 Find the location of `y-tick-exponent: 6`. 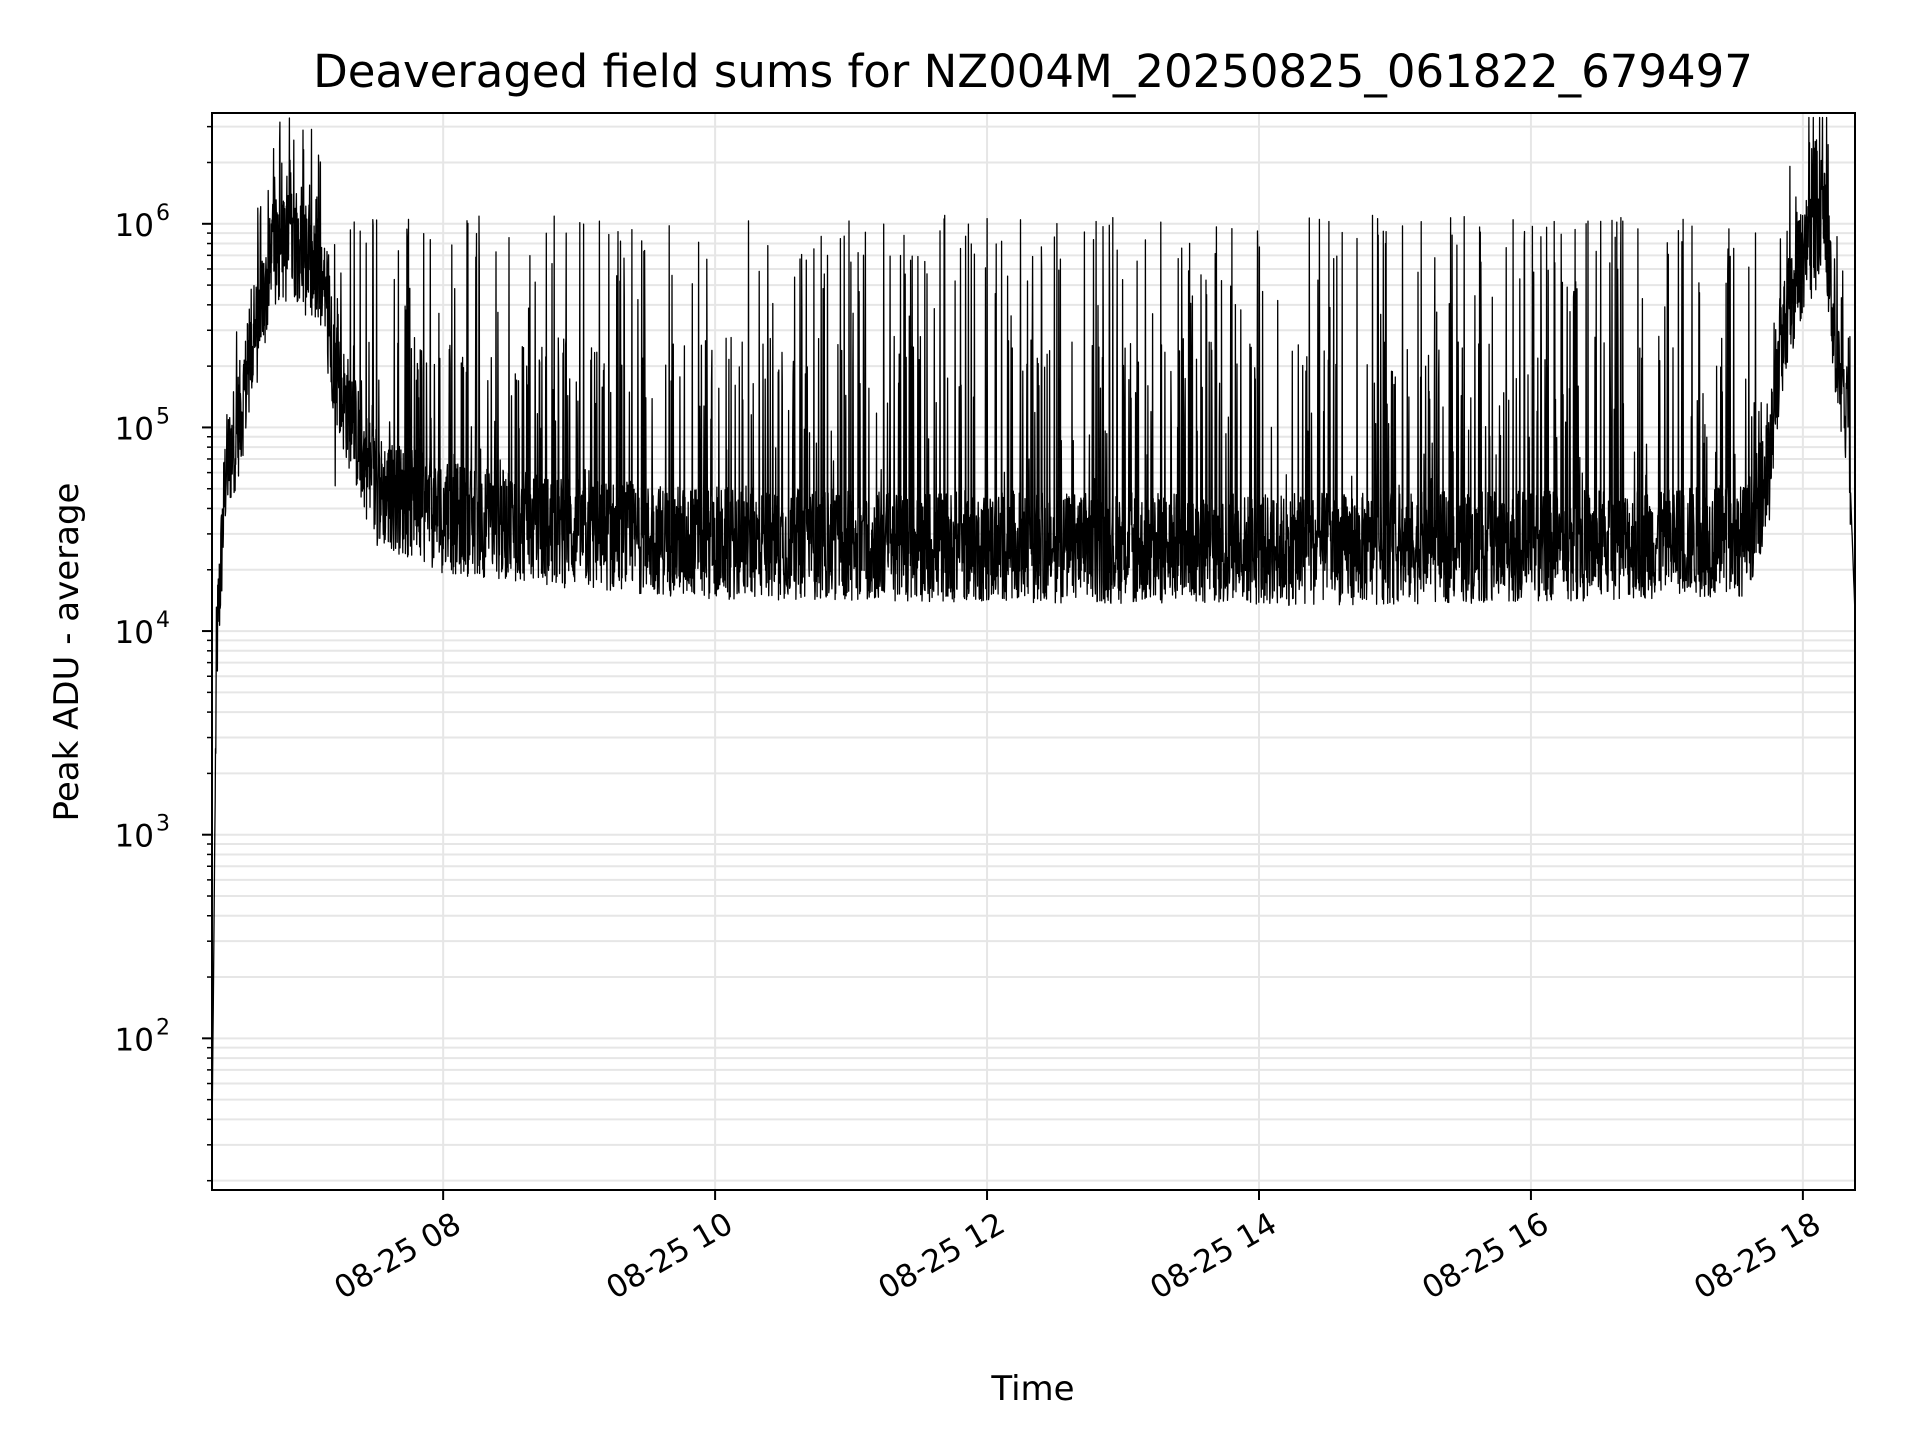

y-tick-exponent: 6 is located at coordinates (163, 213).